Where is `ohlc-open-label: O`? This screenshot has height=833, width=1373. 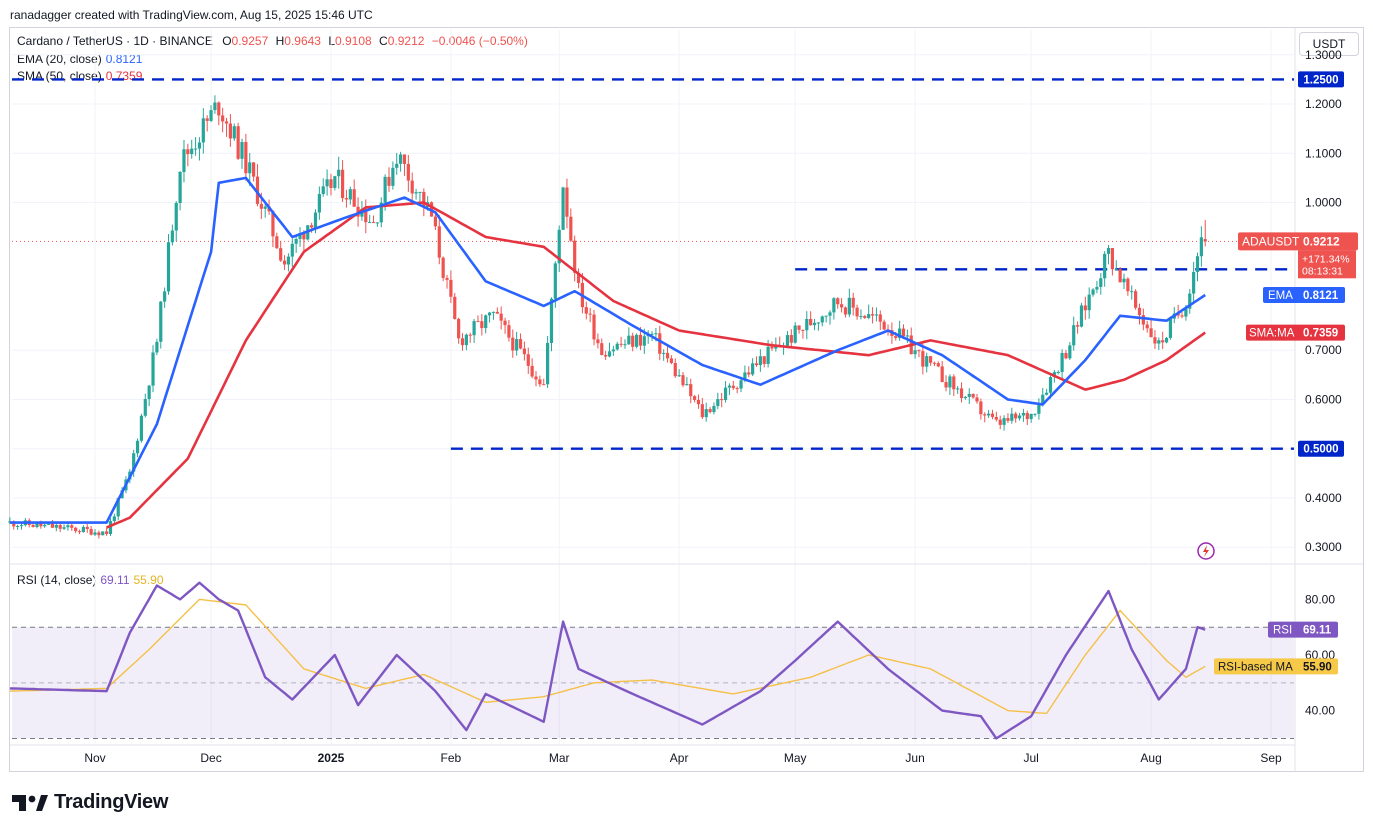
ohlc-open-label: O is located at coordinates (227, 41).